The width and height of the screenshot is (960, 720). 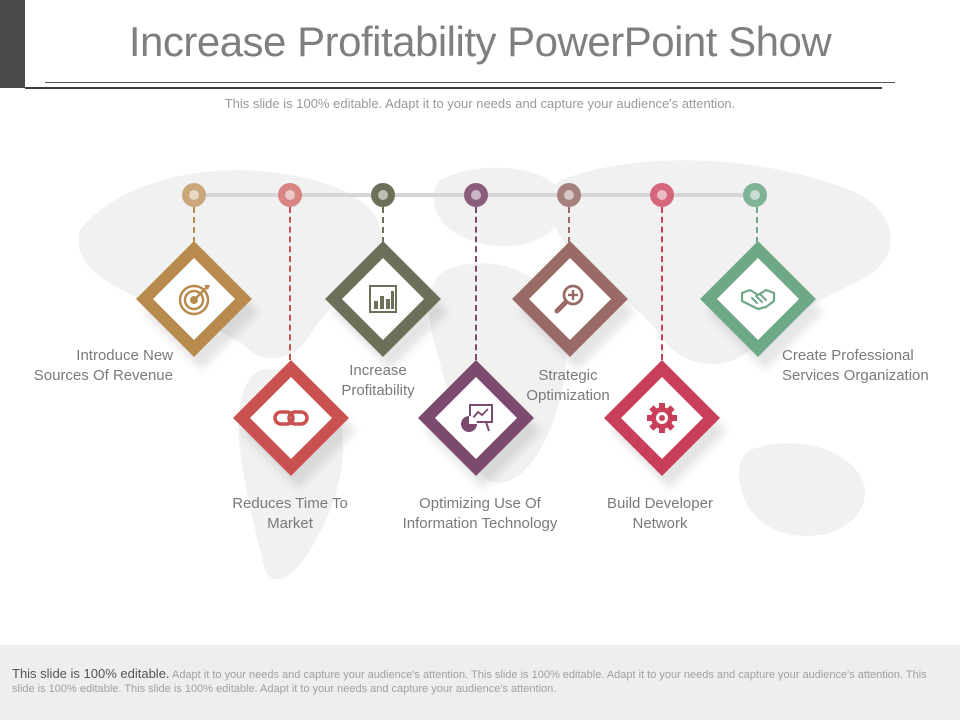 What do you see at coordinates (290, 513) in the screenshot?
I see `label-reduces-time: Reduces Time To Market` at bounding box center [290, 513].